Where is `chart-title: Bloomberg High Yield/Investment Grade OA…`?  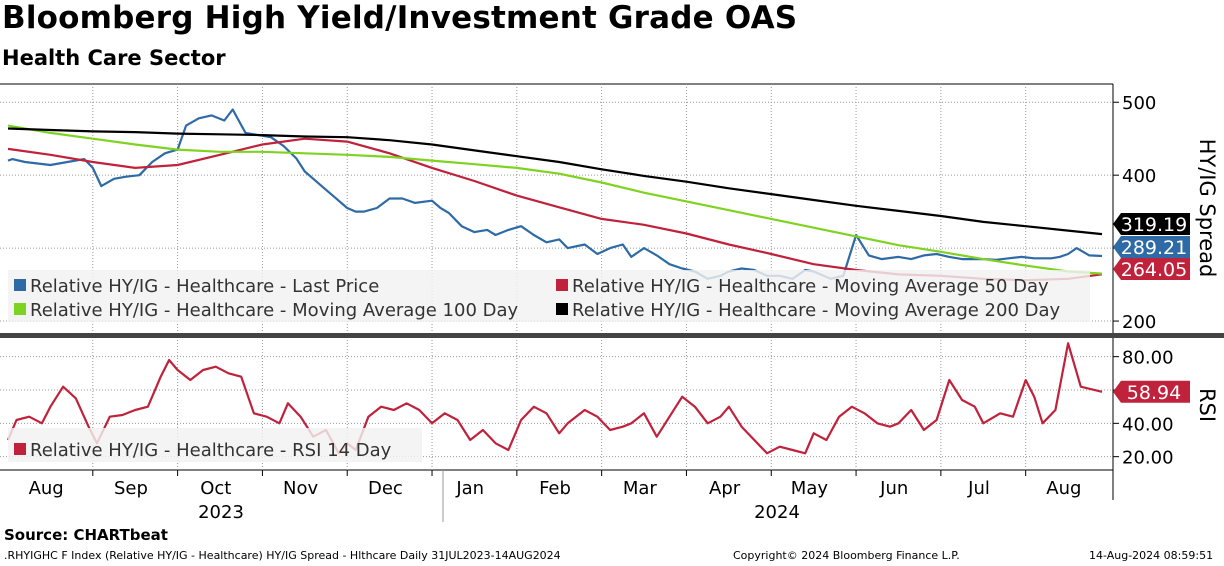
chart-title: Bloomberg High Yield/Investment Grade OA… is located at coordinates (400, 18).